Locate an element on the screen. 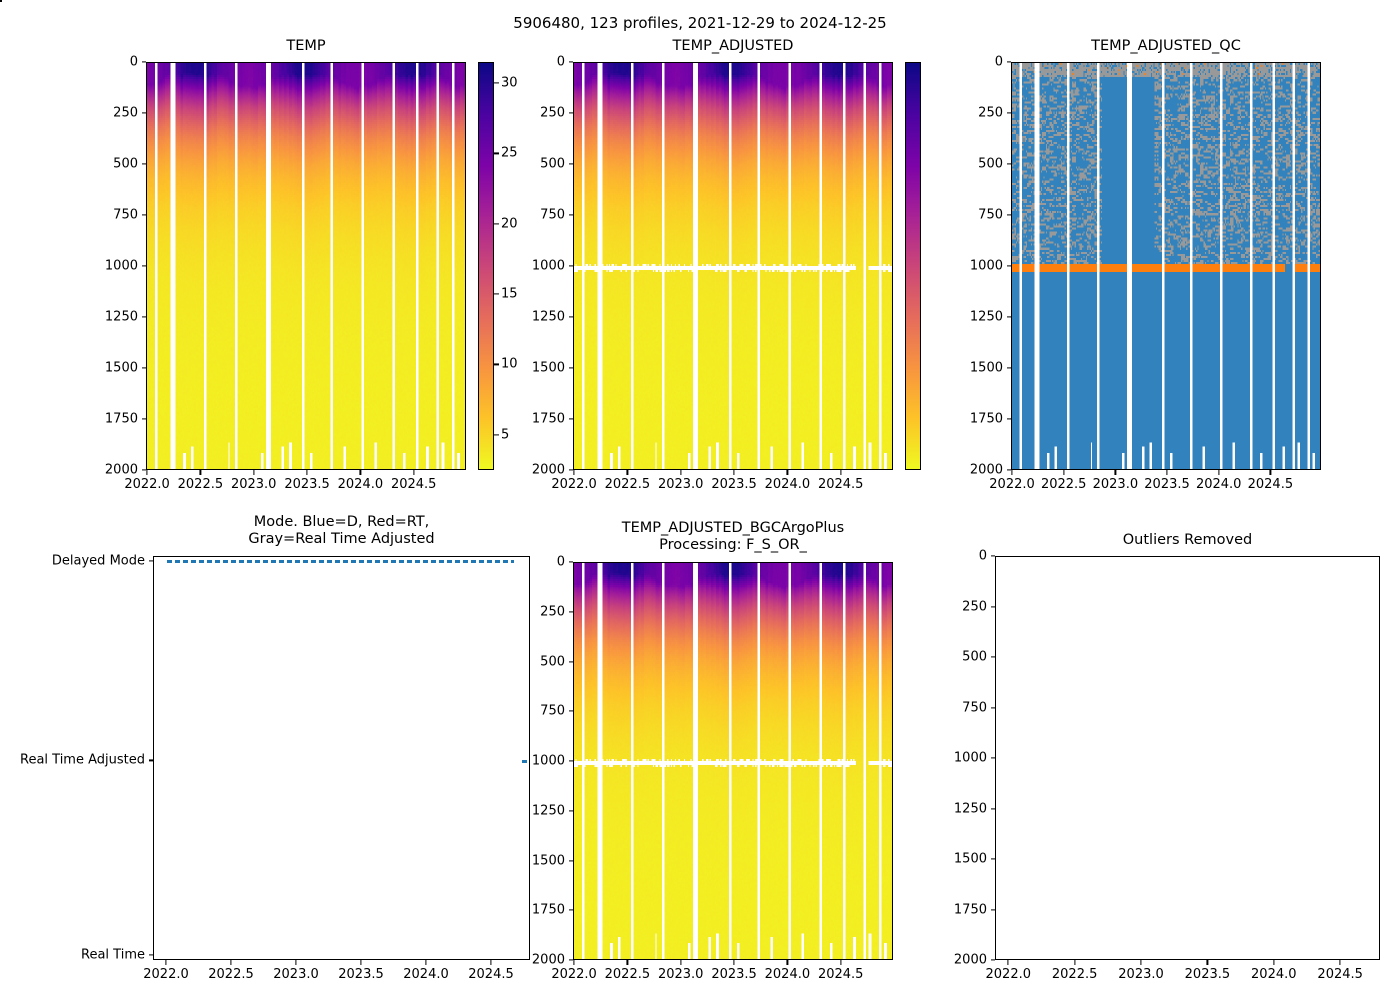  panel-mode-title-line1: Mode. Blue=D, Red=RT, is located at coordinates (341, 522).